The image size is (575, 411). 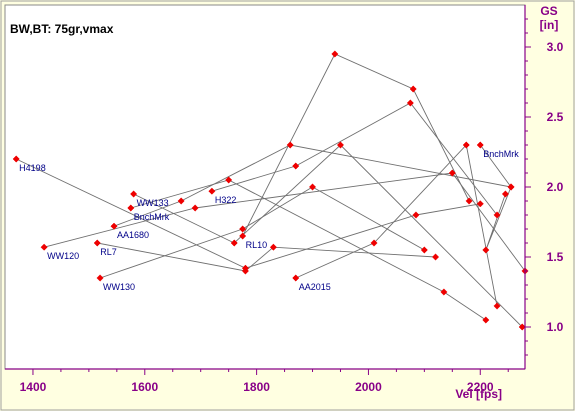 What do you see at coordinates (480, 387) in the screenshot?
I see `x-tick-label: 2200` at bounding box center [480, 387].